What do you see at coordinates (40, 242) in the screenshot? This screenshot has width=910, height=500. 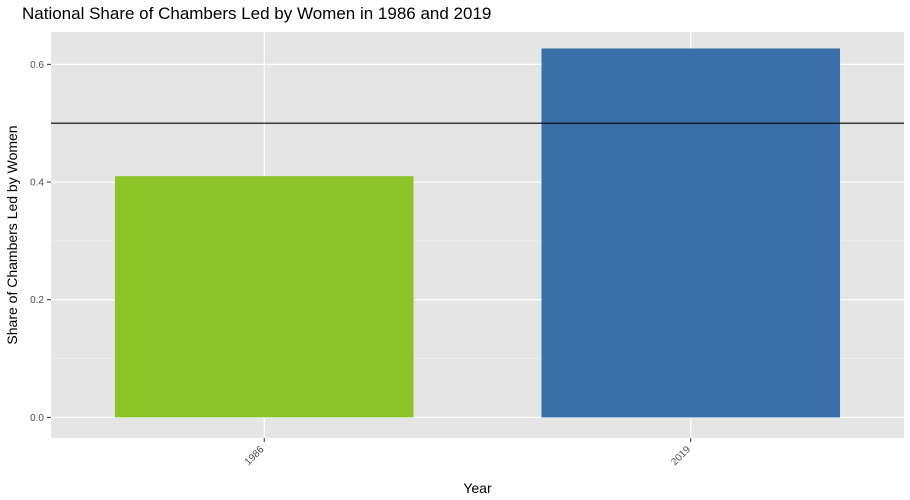 I see `y-axis: 0.0 0.2 0.4 0.6` at bounding box center [40, 242].